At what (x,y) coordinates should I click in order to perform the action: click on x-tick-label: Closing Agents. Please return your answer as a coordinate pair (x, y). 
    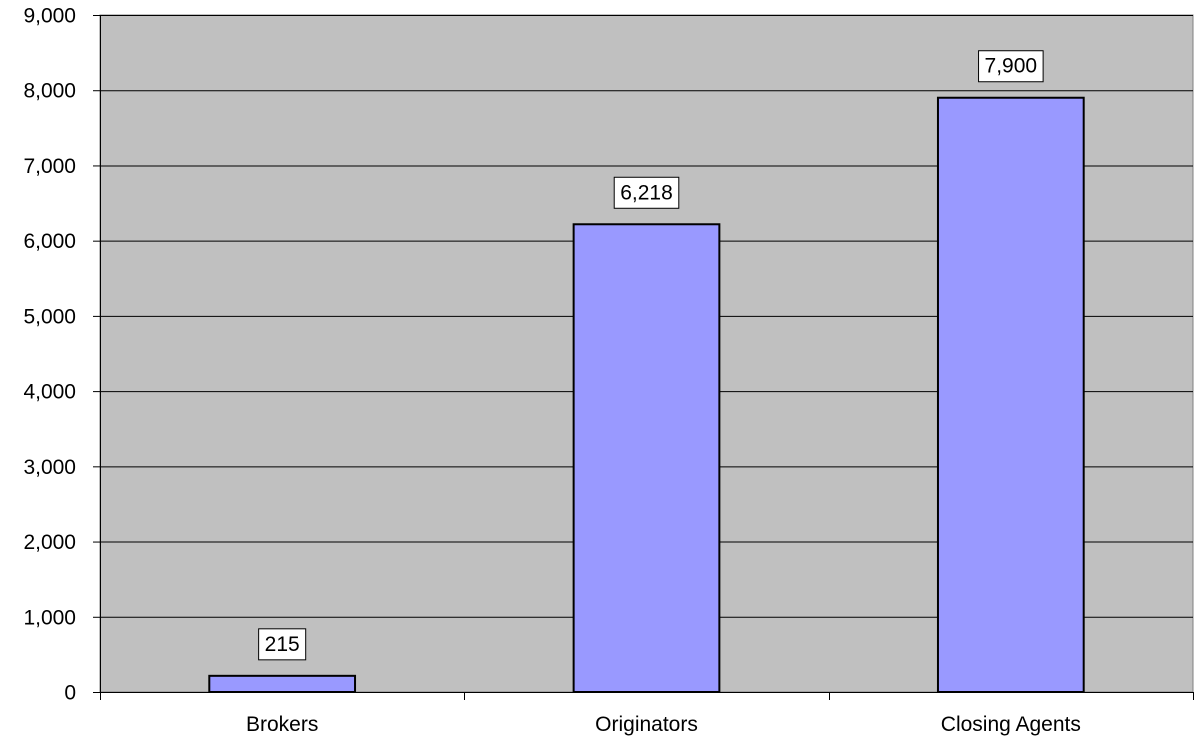
    Looking at the image, I should click on (1011, 724).